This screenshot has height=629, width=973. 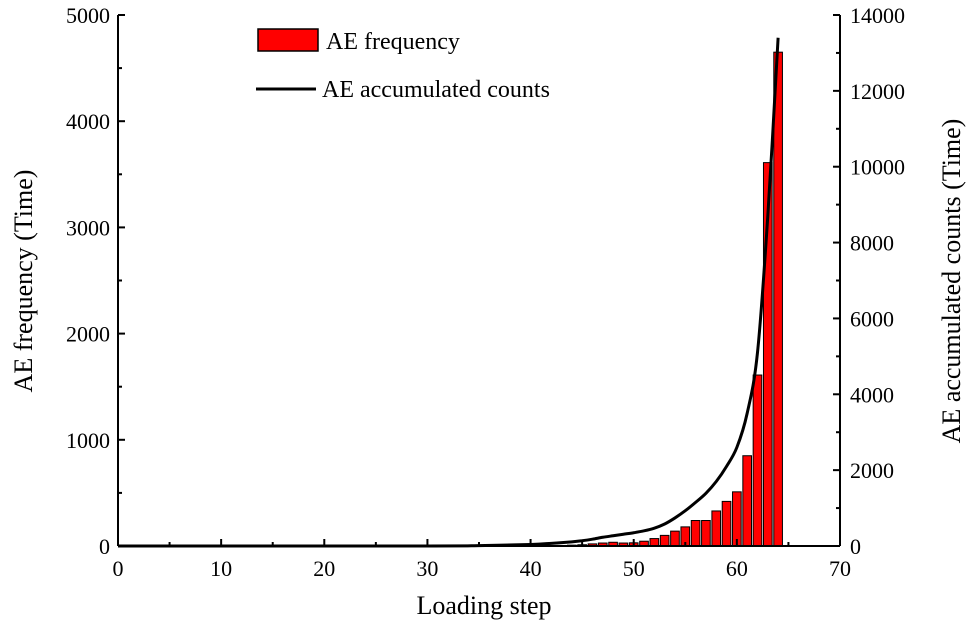 What do you see at coordinates (737, 568) in the screenshot?
I see `x-tick-label: 60` at bounding box center [737, 568].